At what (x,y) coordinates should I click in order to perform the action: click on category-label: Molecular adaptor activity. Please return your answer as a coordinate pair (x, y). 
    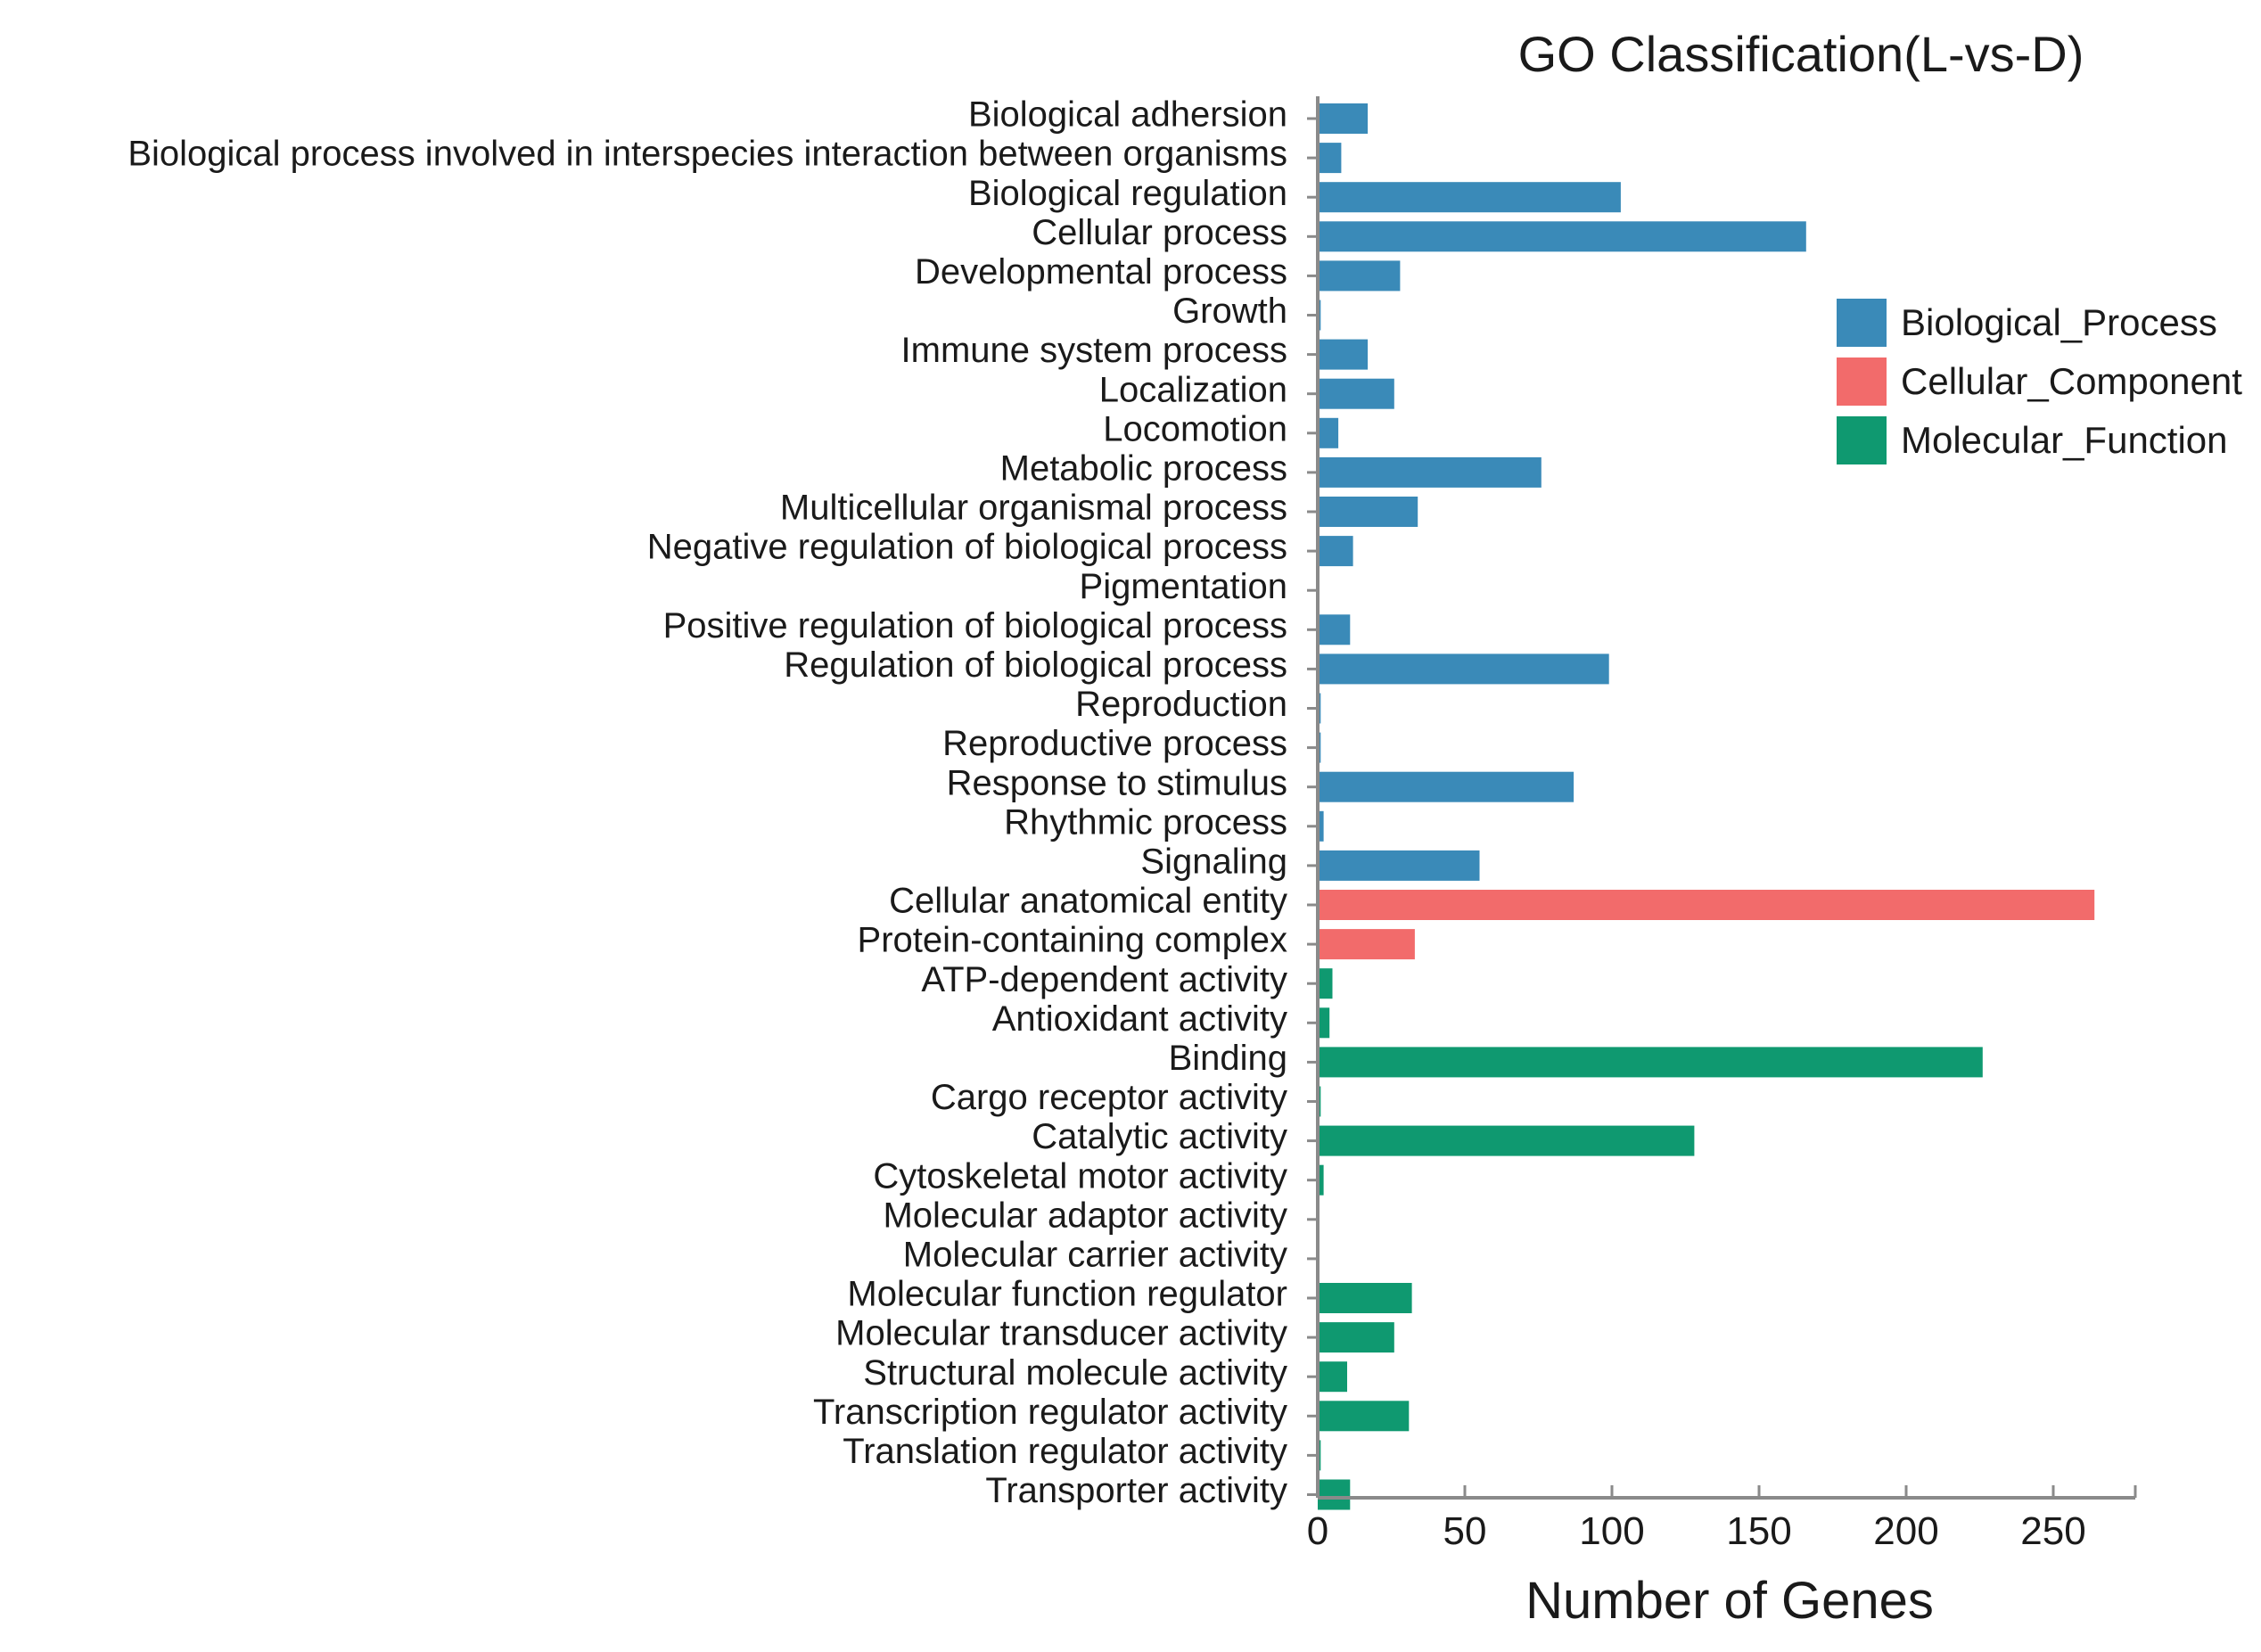
    Looking at the image, I should click on (1085, 1215).